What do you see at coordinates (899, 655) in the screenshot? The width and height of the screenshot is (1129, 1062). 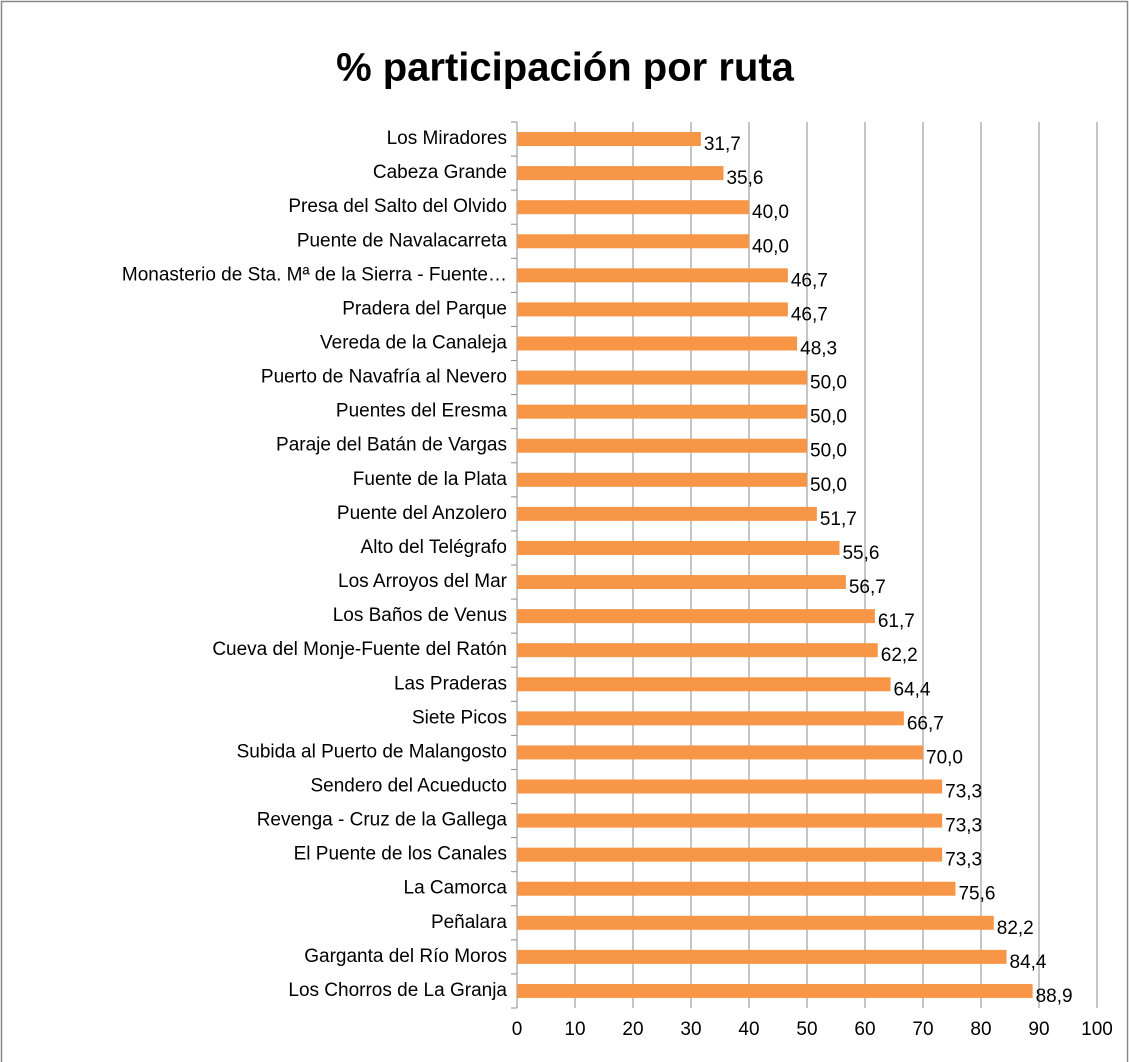 I see `data-label: 62,2` at bounding box center [899, 655].